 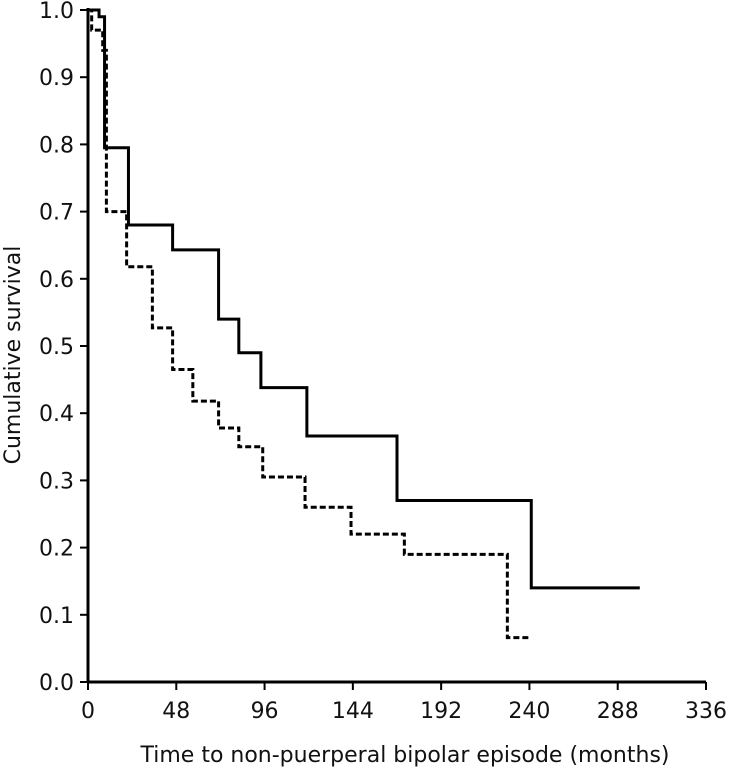 I want to click on x-tick-label: 288, so click(x=618, y=711).